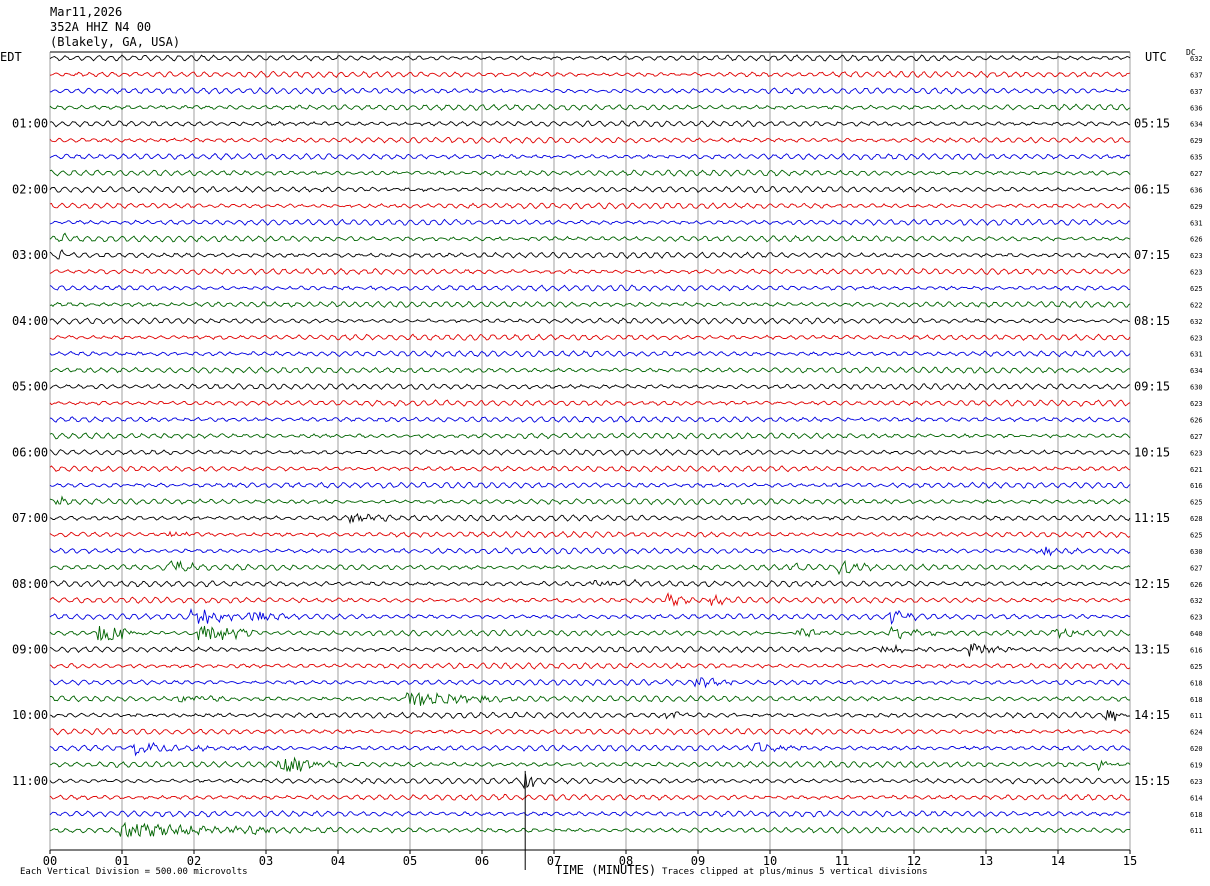 Image resolution: width=1210 pixels, height=886 pixels. I want to click on left-hour-label: 06:00, so click(30, 452).